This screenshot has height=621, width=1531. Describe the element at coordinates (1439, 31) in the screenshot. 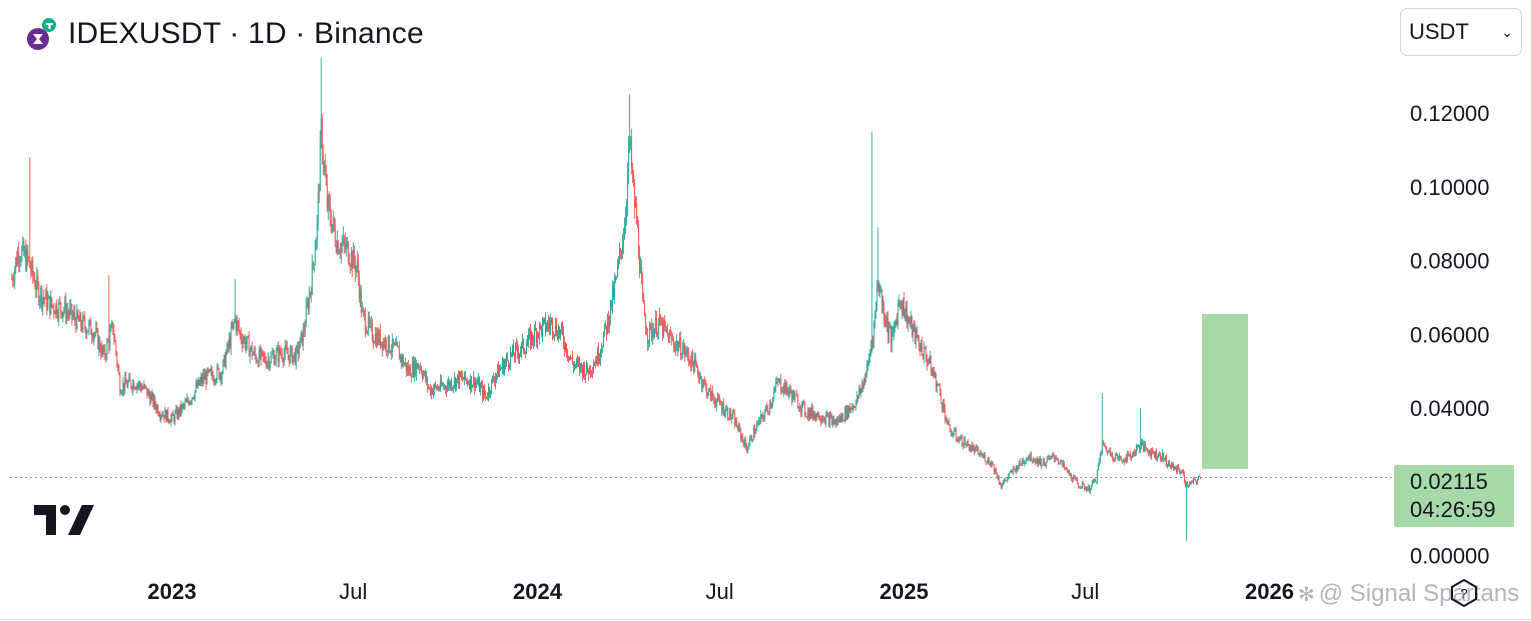

I see `currency-select-value: USDT` at that location.